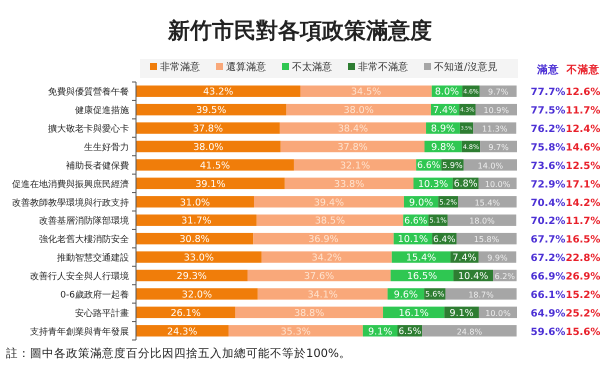 This screenshot has width=600, height=367. What do you see at coordinates (497, 111) in the screenshot?
I see `data-label: 10.9%` at bounding box center [497, 111].